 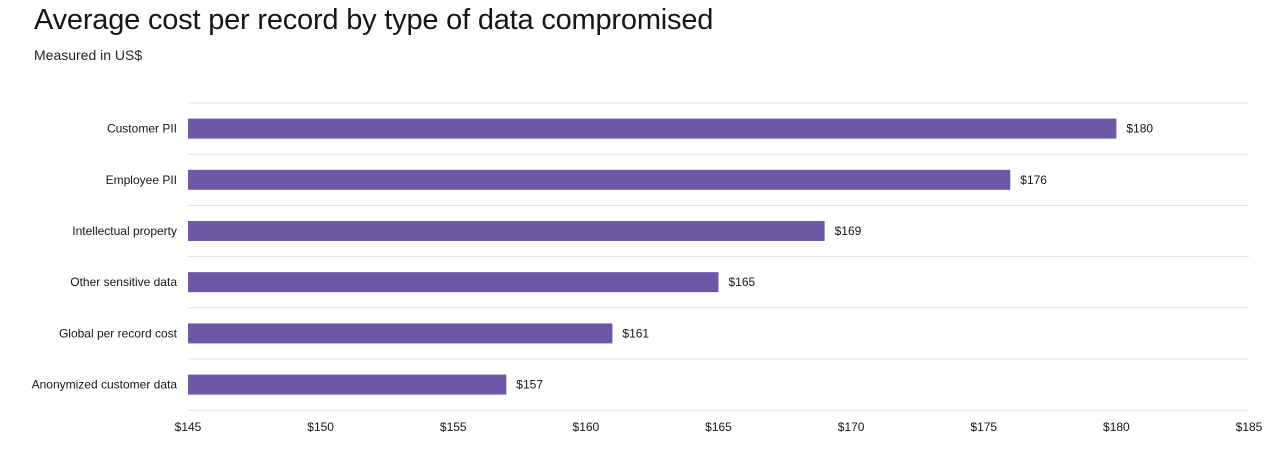 I want to click on category-label: Intellectual property, so click(x=124, y=231).